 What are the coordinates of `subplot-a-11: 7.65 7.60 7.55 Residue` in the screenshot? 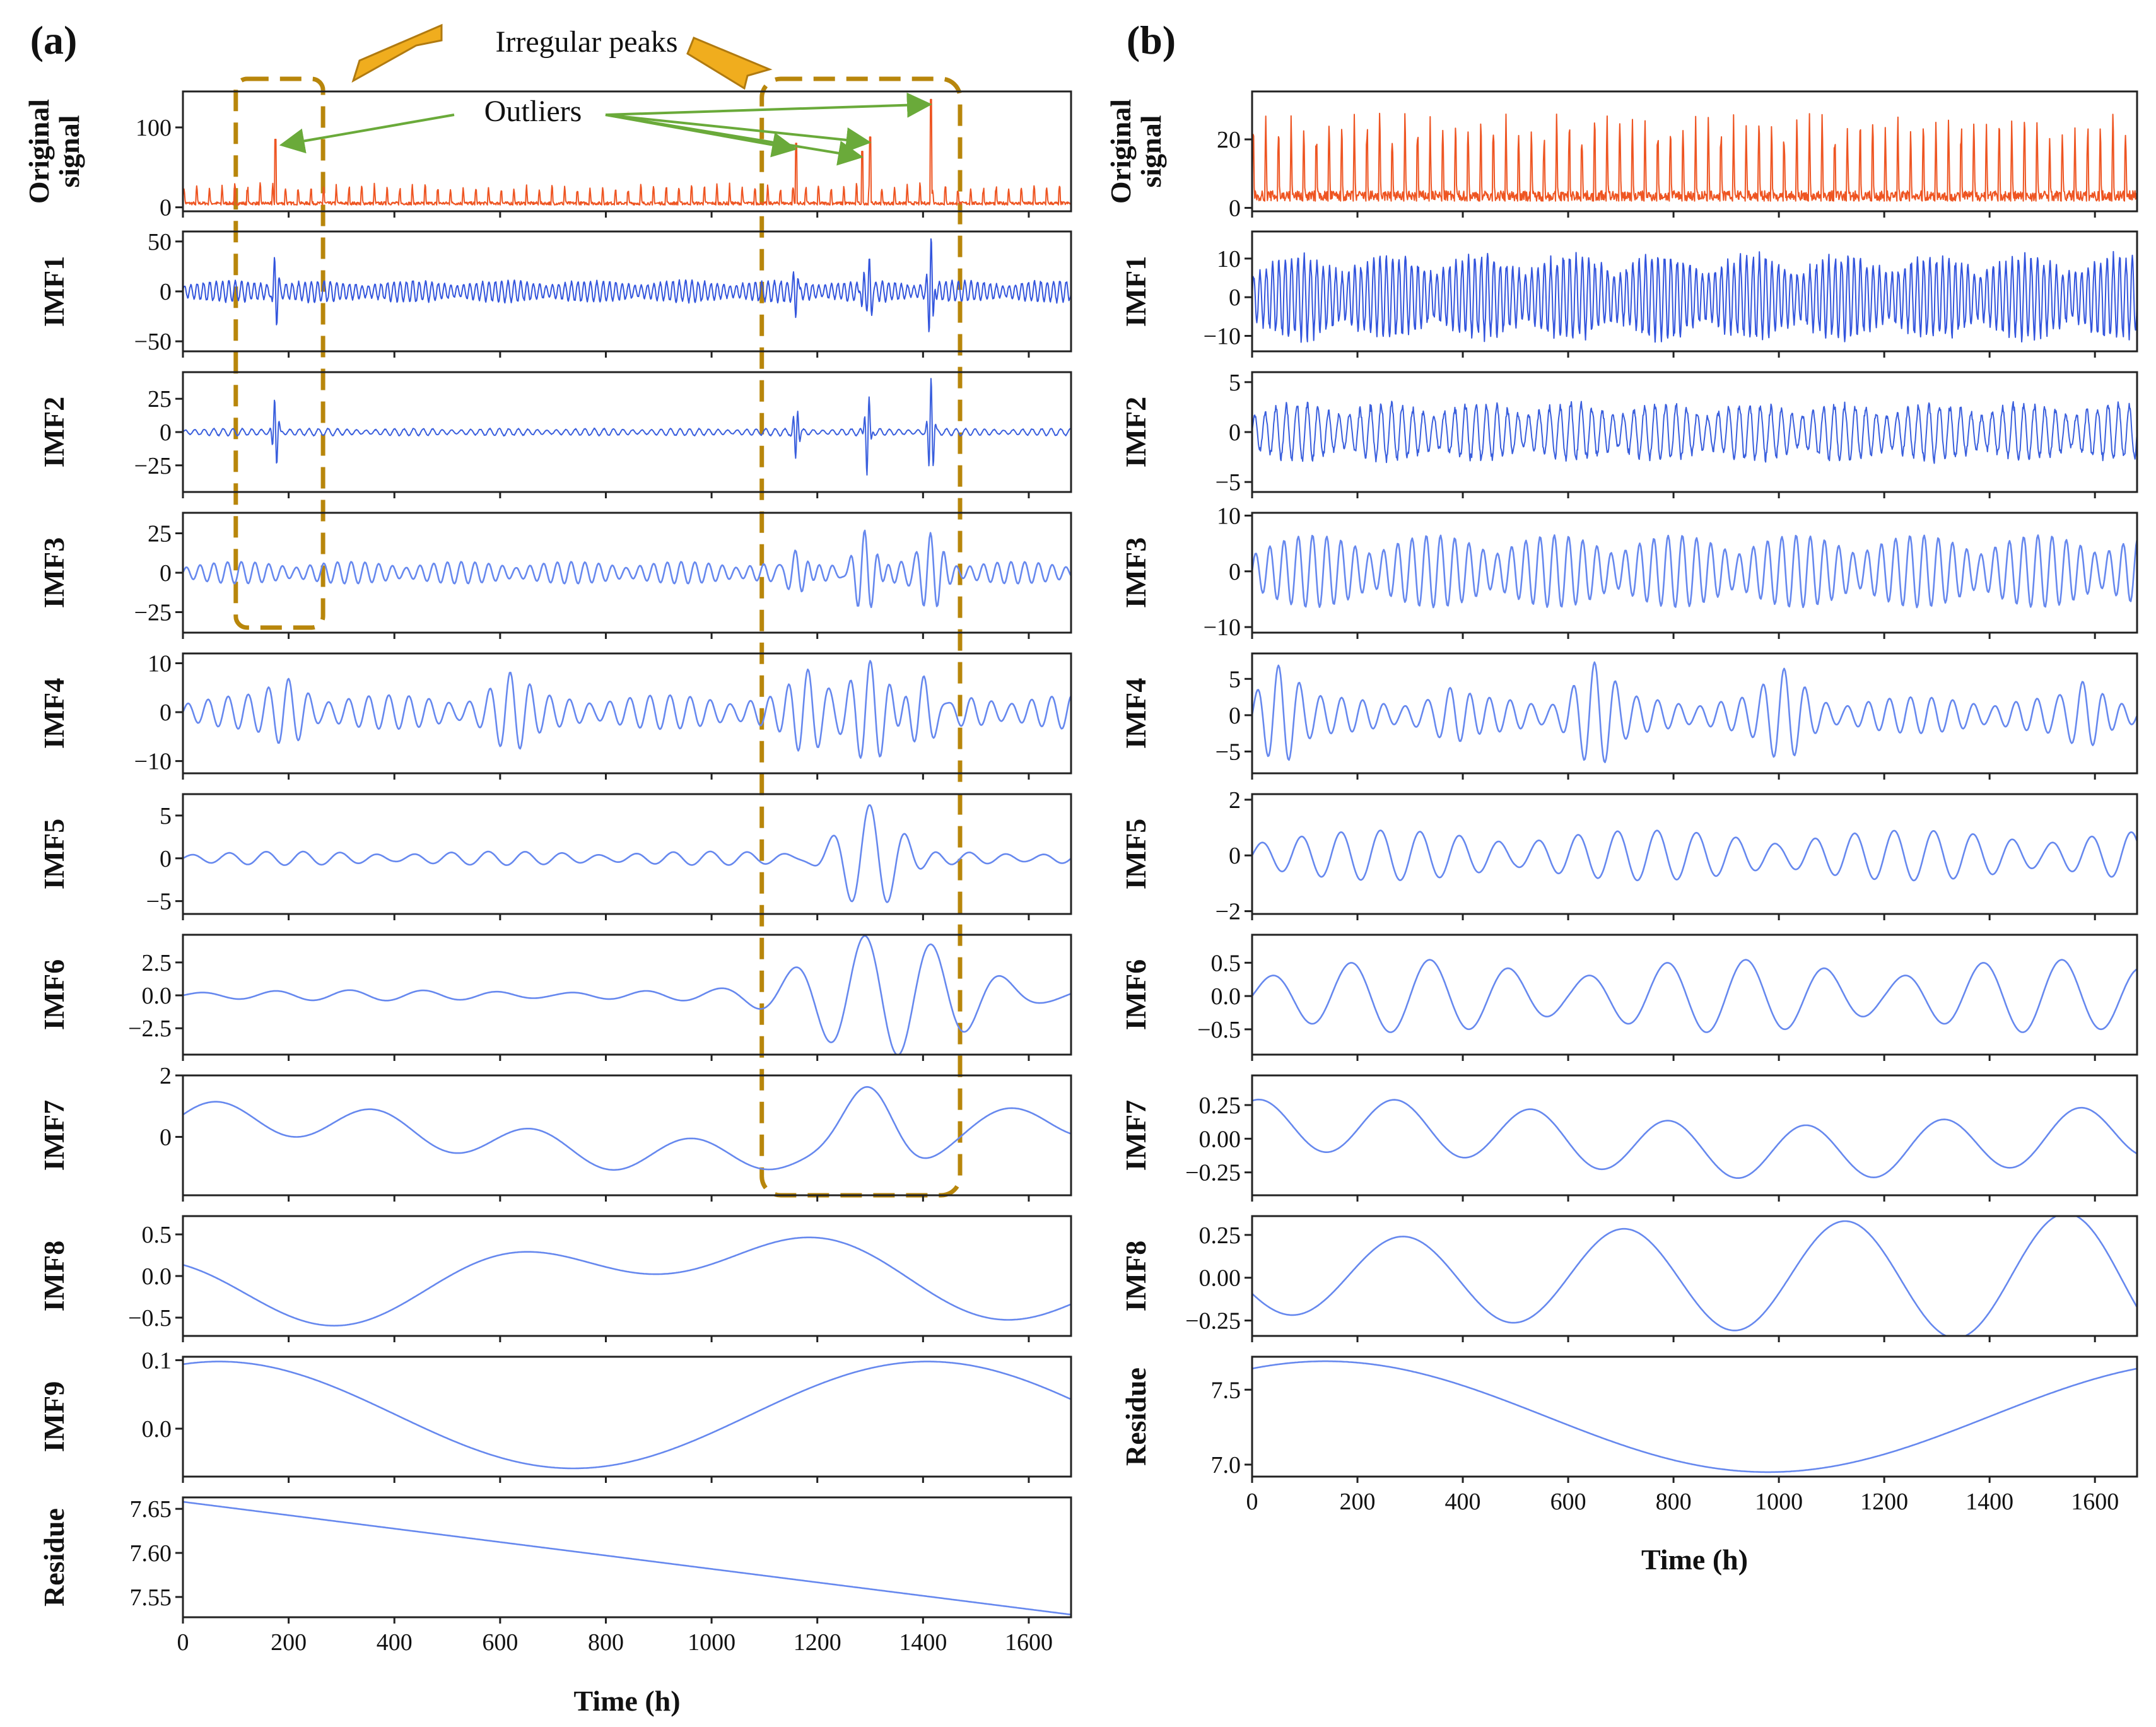 It's located at (555, 1560).